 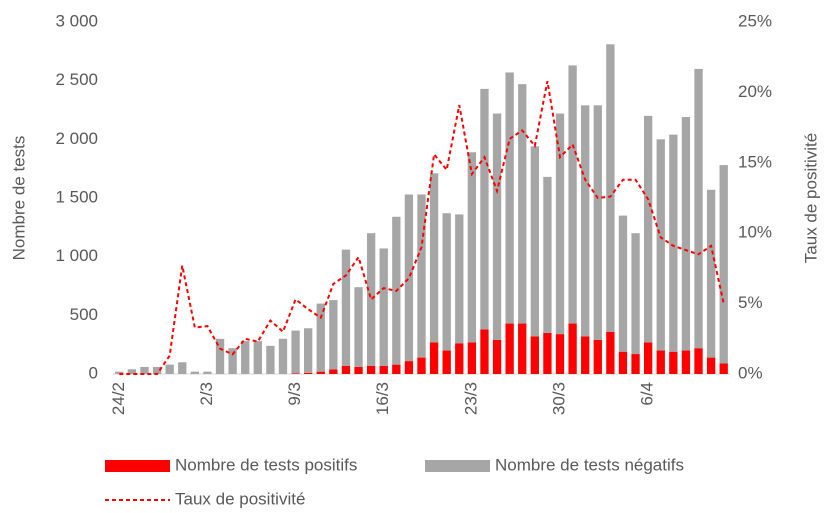 I want to click on y-axis-title: Nombre de tests, so click(x=18, y=198).